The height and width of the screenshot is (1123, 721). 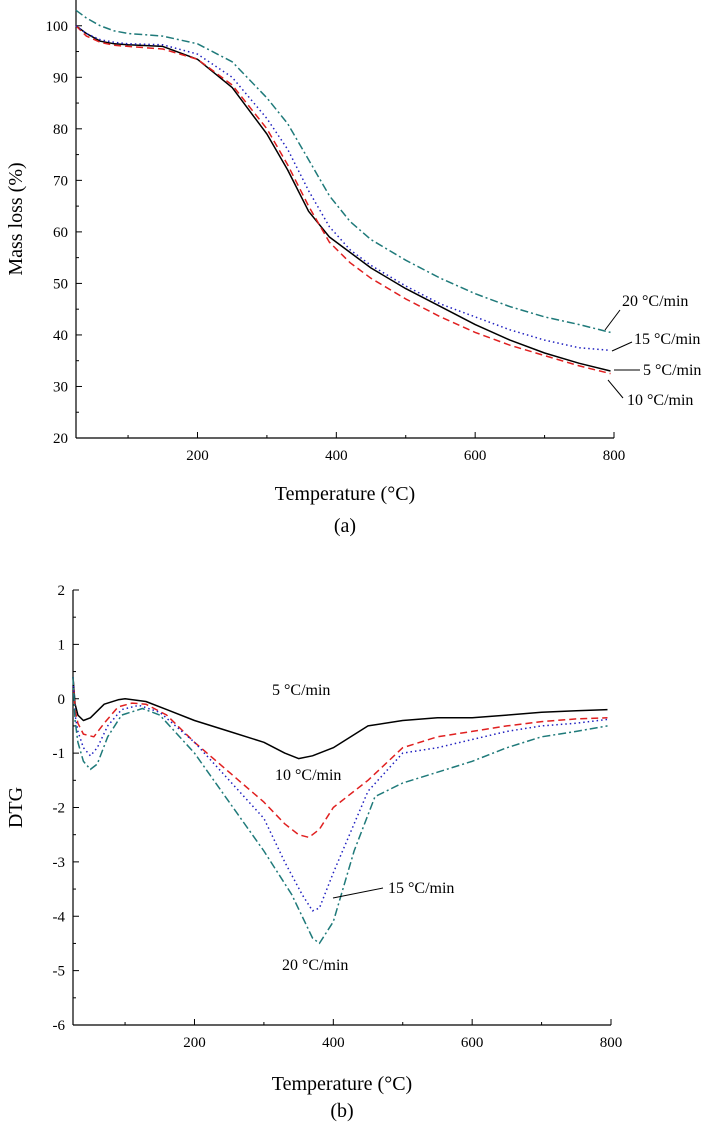 I want to click on panel-label: (b), so click(x=341, y=1111).